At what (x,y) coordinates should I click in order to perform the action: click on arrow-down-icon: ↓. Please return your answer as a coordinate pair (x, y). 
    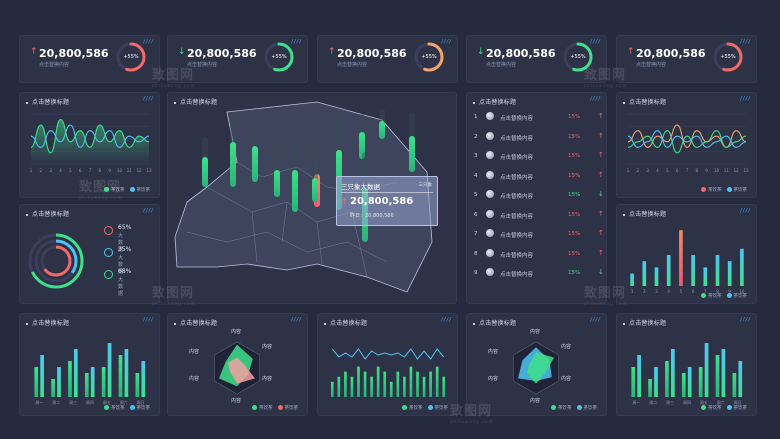
    Looking at the image, I should click on (601, 272).